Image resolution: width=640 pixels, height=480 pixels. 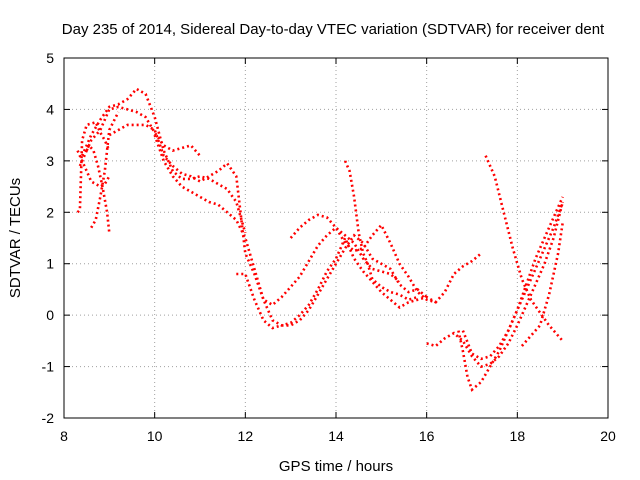 What do you see at coordinates (50, 212) in the screenshot?
I see `y-tick-label: 2` at bounding box center [50, 212].